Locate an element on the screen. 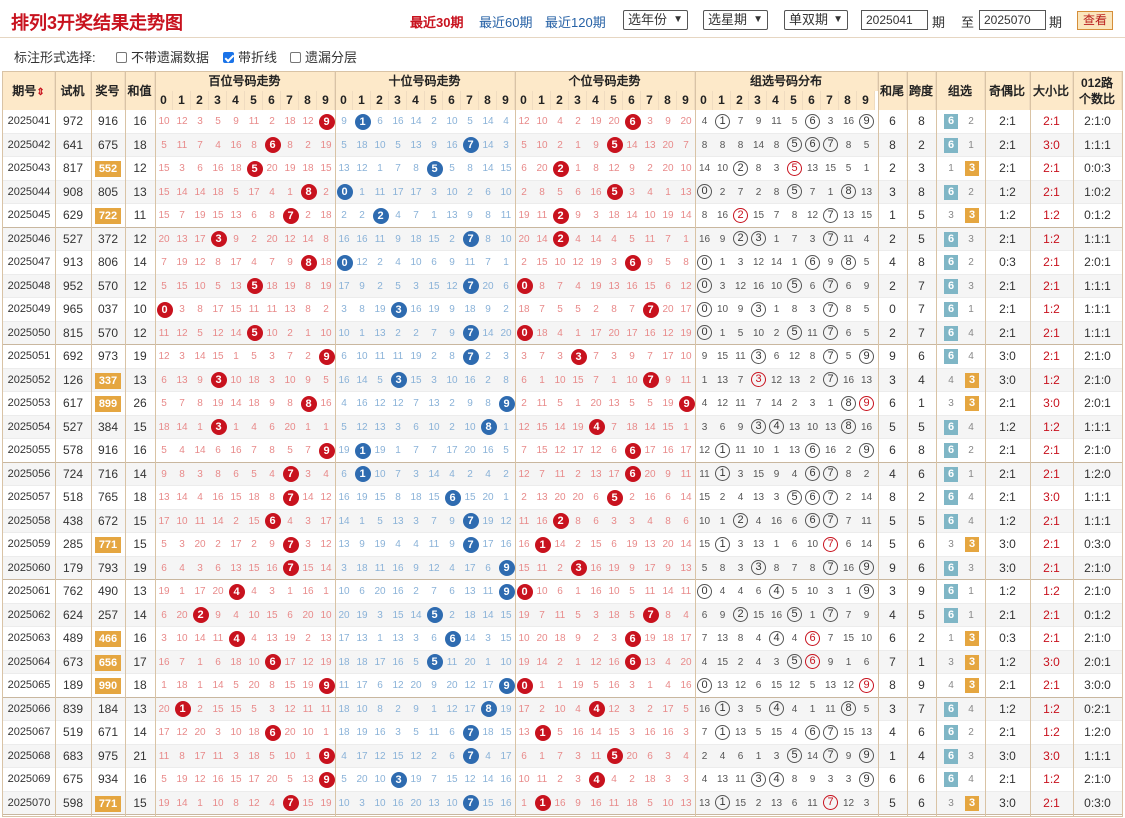  parity-select: 单双期 ▼ is located at coordinates (816, 20).